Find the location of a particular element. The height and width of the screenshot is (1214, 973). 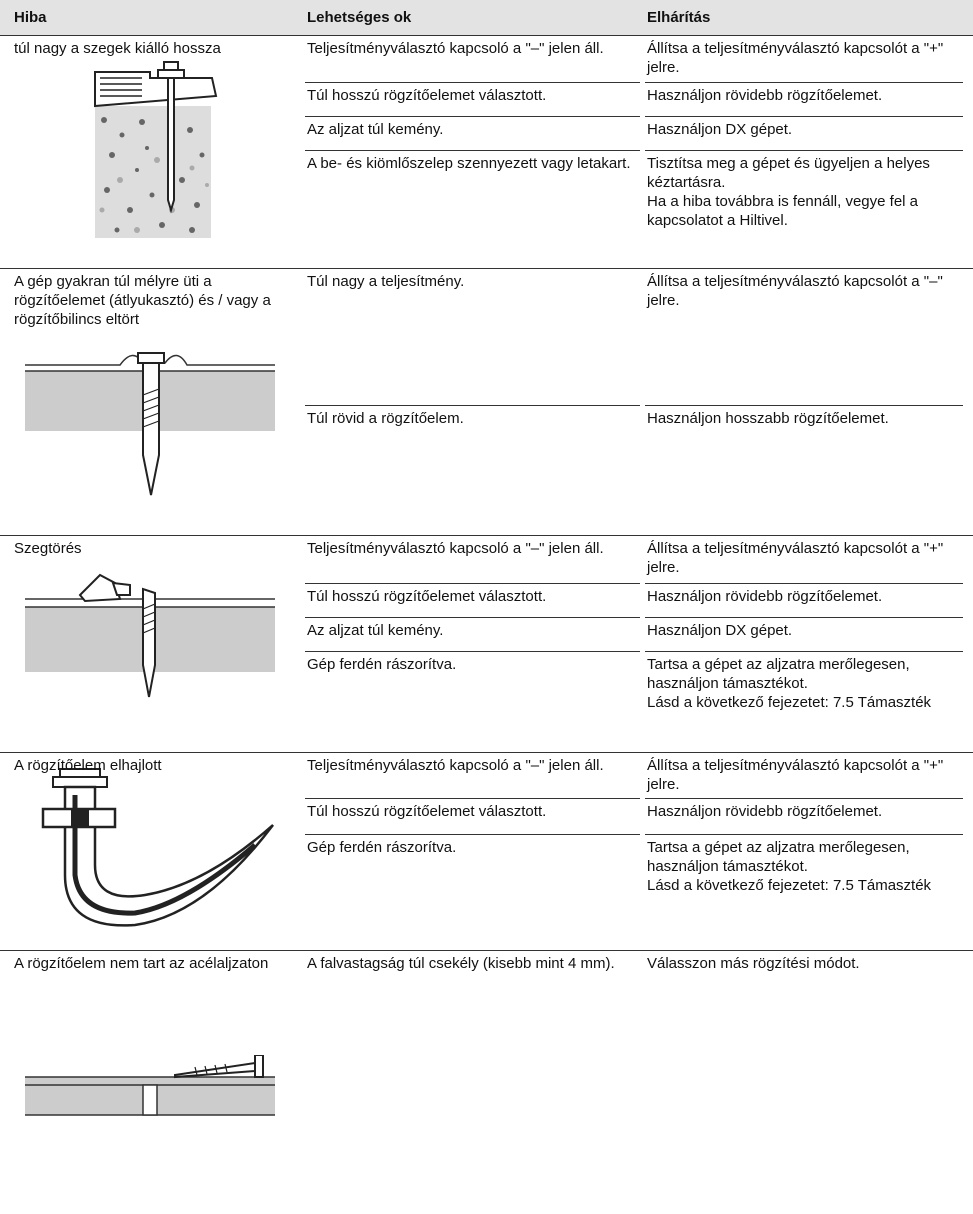

column-header: Elhárítás is located at coordinates (679, 17).